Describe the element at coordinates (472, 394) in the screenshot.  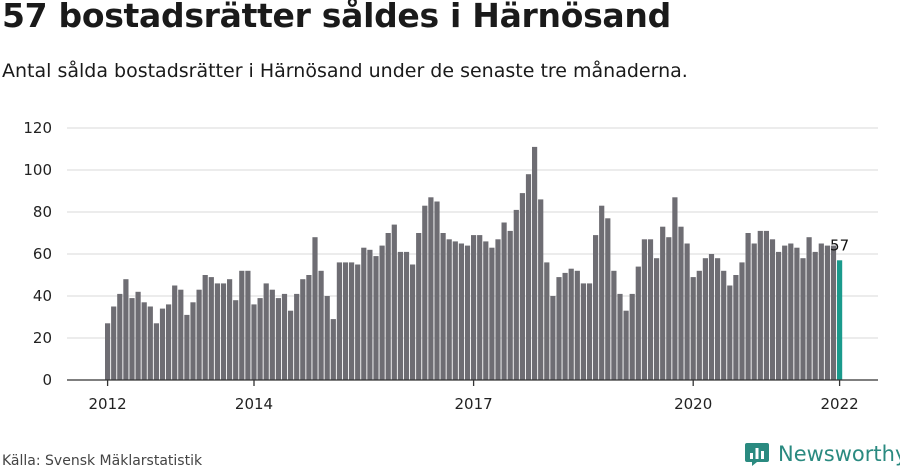
I see `x-axis: 2012 2014 2017 2020 2022` at that location.